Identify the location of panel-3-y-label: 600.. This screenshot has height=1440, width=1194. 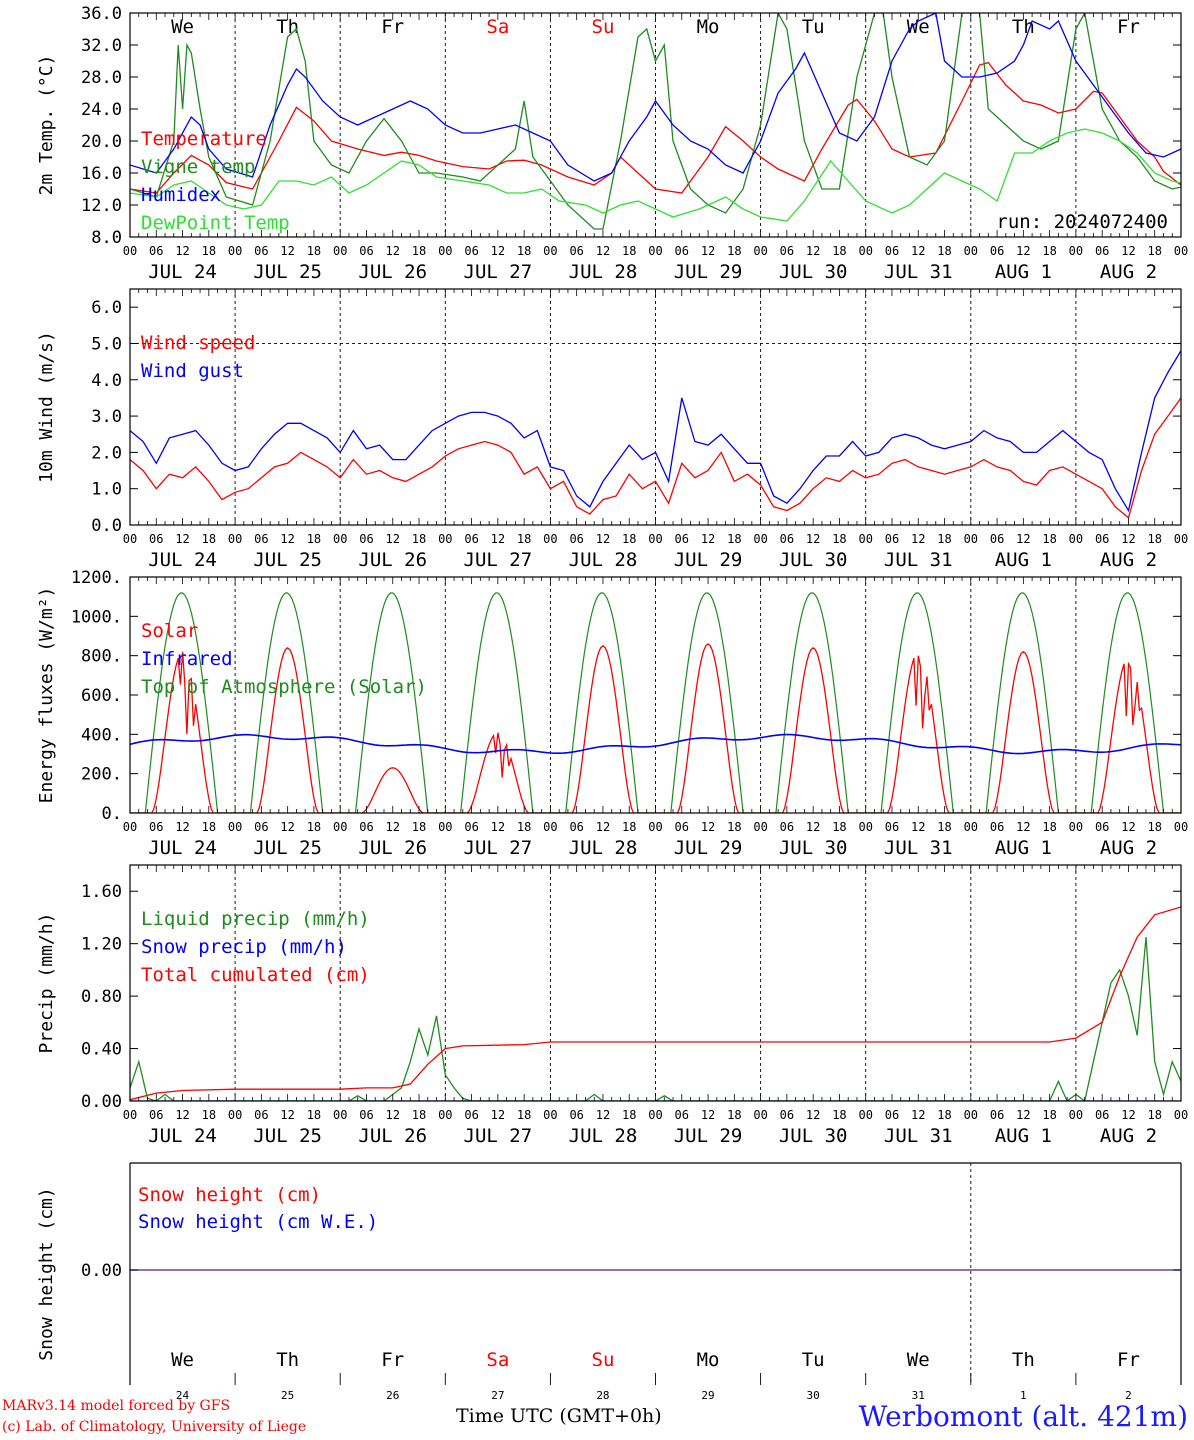
(101, 696).